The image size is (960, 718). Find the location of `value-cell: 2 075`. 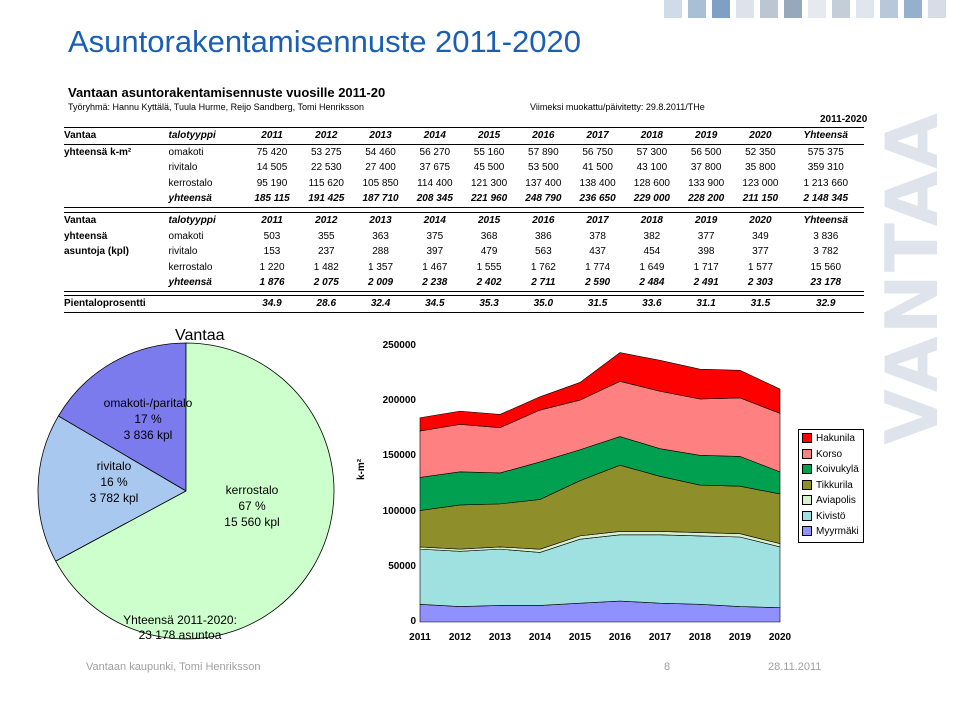

value-cell: 2 075 is located at coordinates (326, 283).